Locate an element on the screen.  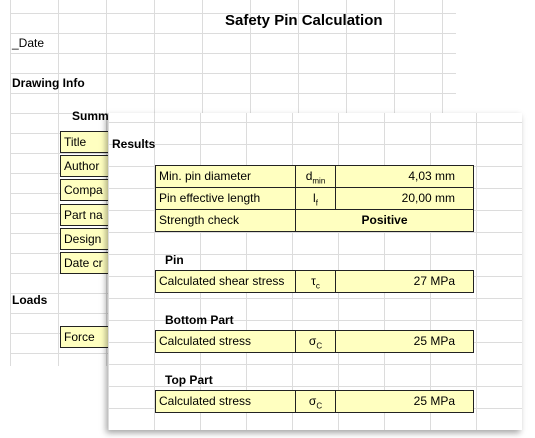
row-label: Min. pin diameter is located at coordinates (225, 176).